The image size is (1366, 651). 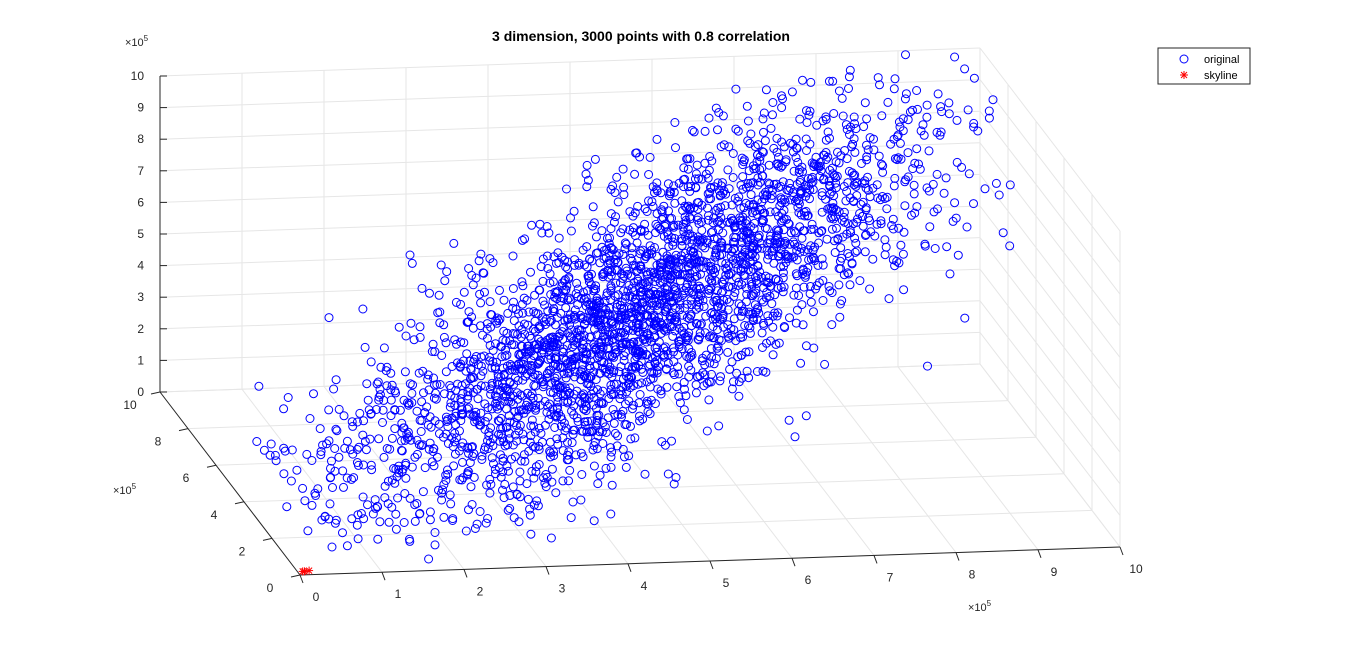 I want to click on y-tick-mark, so click(x=267, y=539).